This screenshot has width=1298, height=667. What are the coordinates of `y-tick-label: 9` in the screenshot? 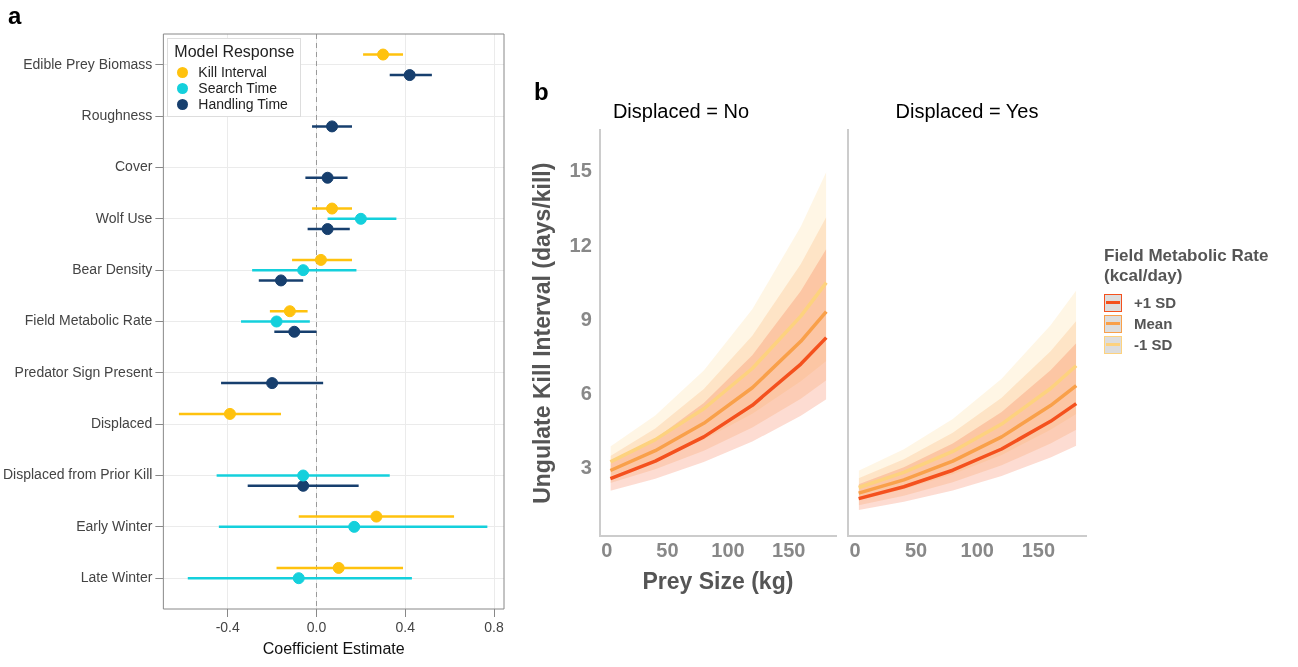 It's located at (586, 318).